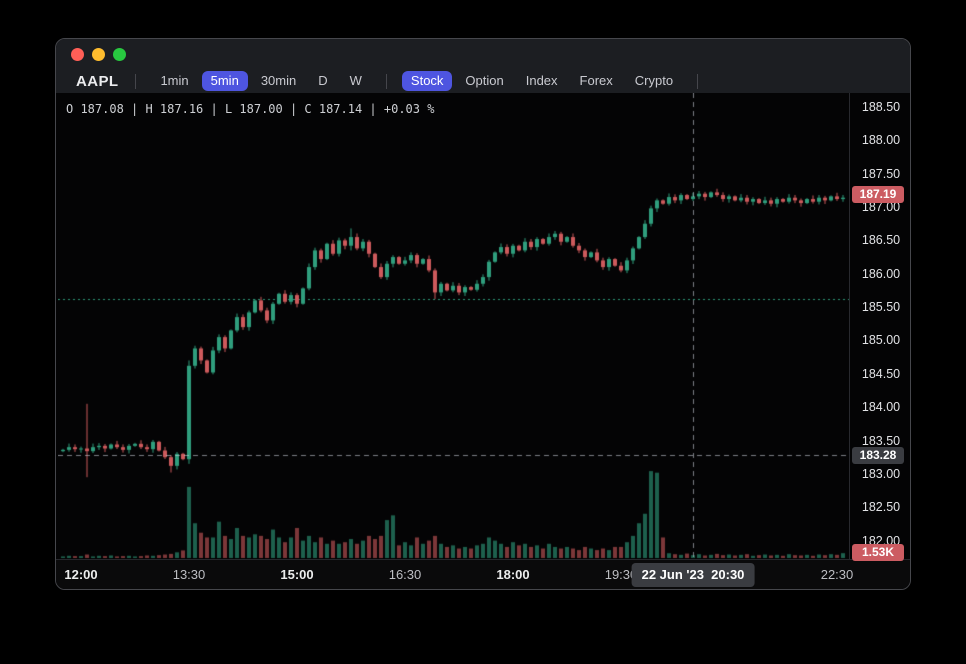 The height and width of the screenshot is (664, 966). Describe the element at coordinates (542, 81) in the screenshot. I see `market-tab-index: Index` at that location.